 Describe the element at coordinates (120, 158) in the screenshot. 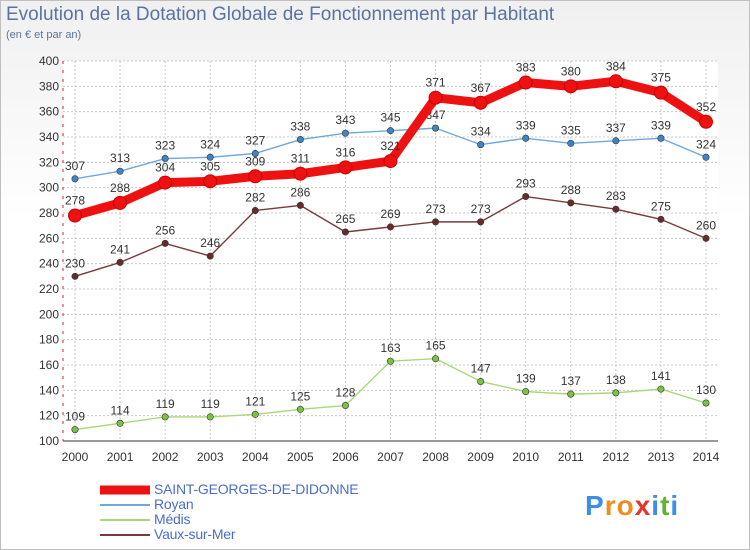

I see `data-label: 313` at that location.